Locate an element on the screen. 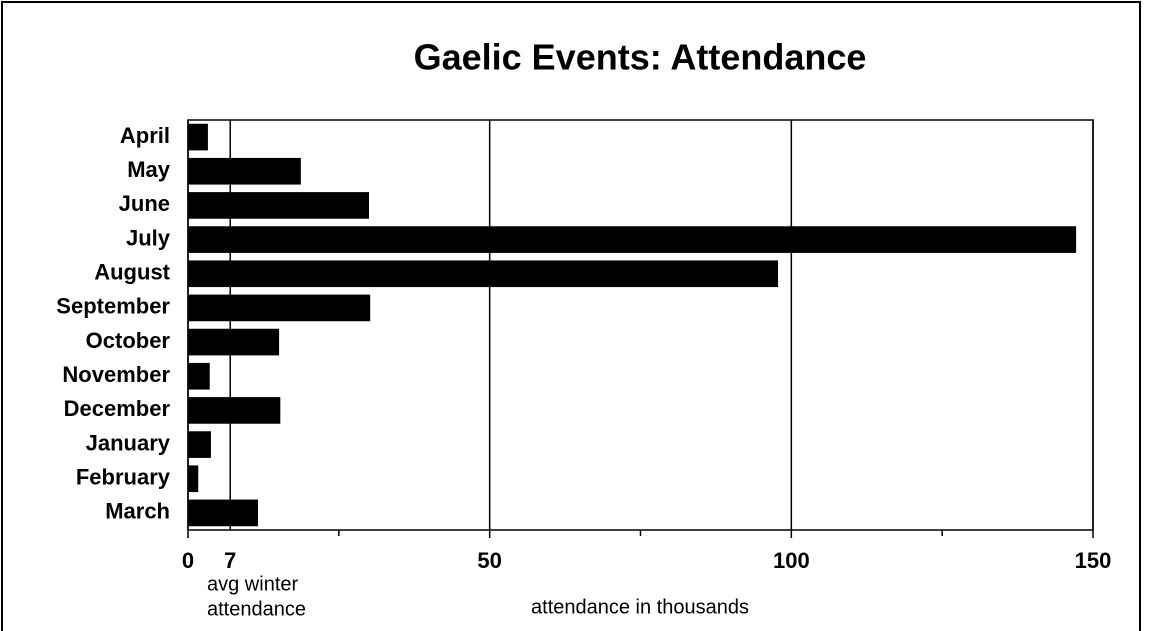 The image size is (1150, 631). reference-annotation: attendance is located at coordinates (256, 609).